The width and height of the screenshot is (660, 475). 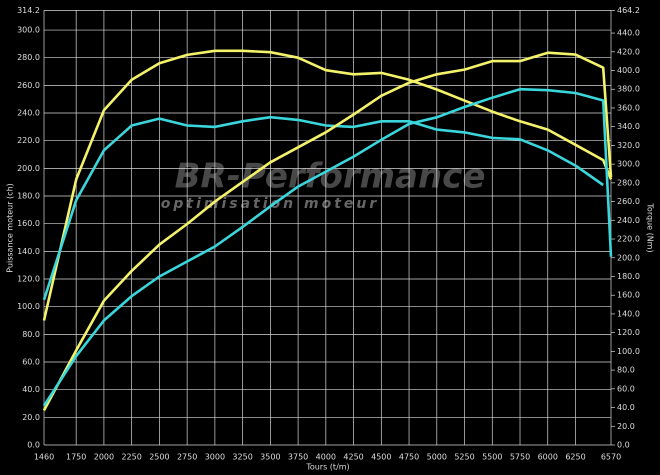 I want to click on y2-tick-label: 340.0, so click(x=628, y=126).